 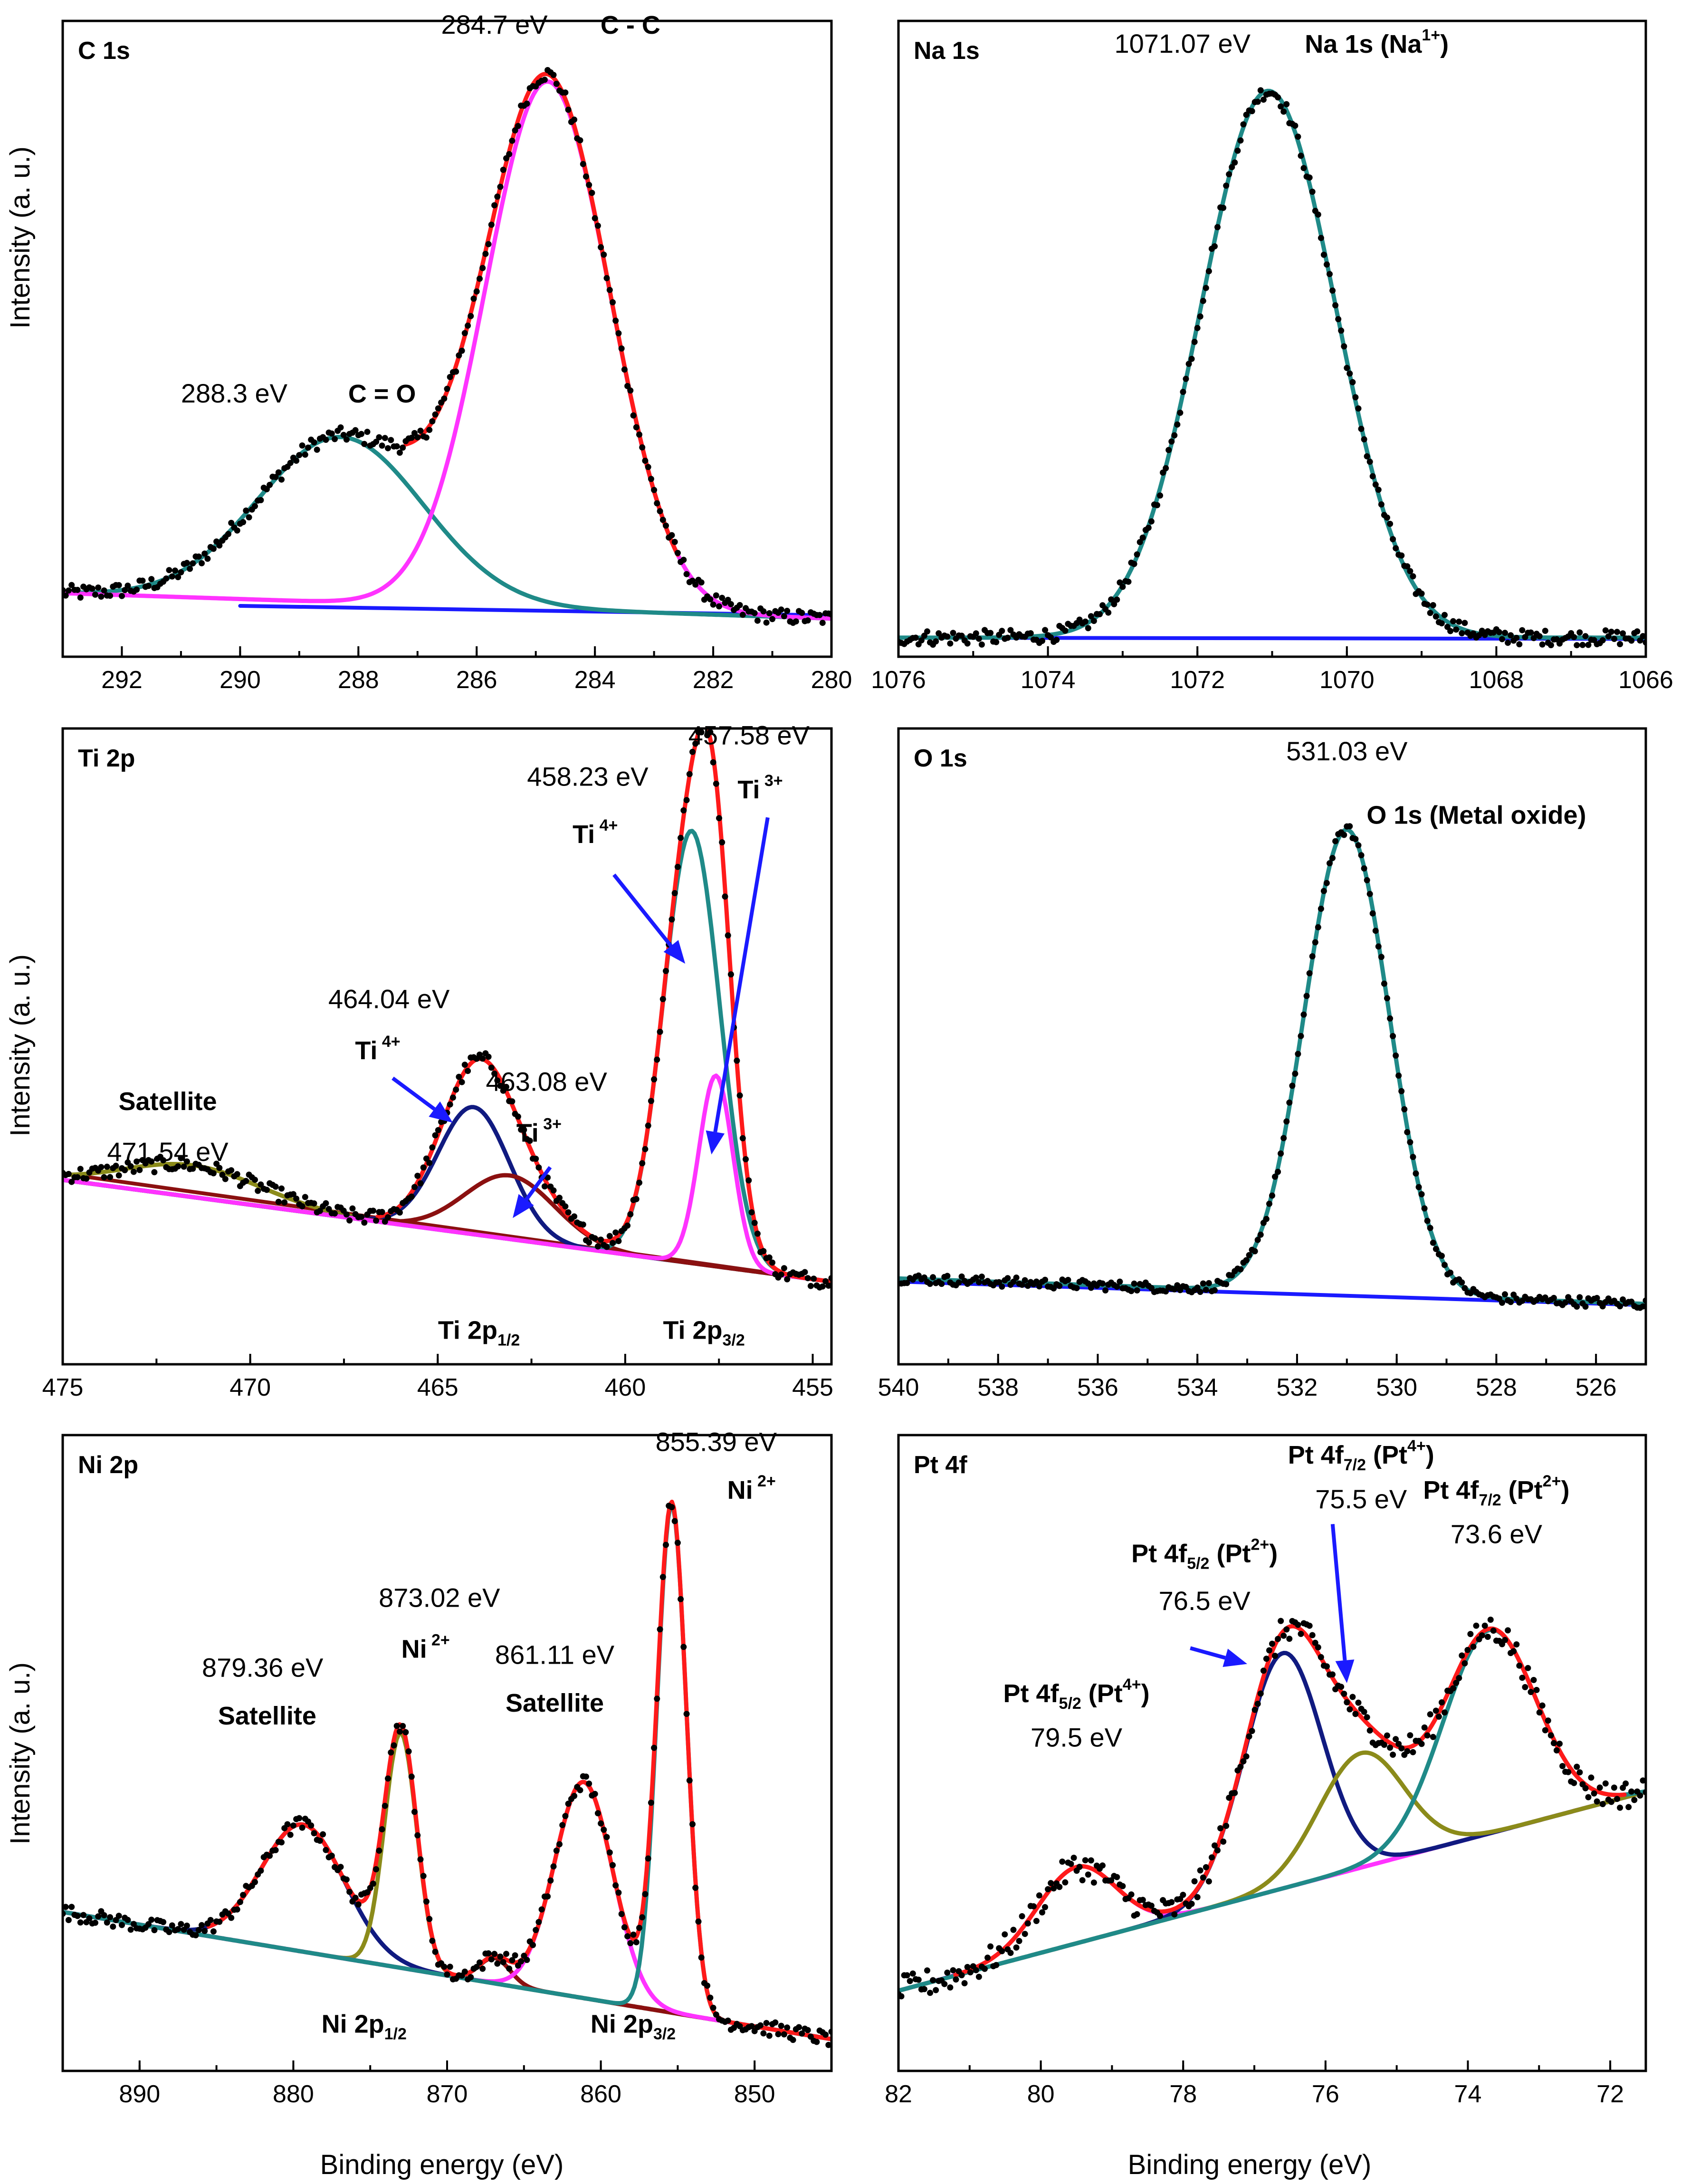 I want to click on x-tick-label: 284, so click(x=595, y=680).